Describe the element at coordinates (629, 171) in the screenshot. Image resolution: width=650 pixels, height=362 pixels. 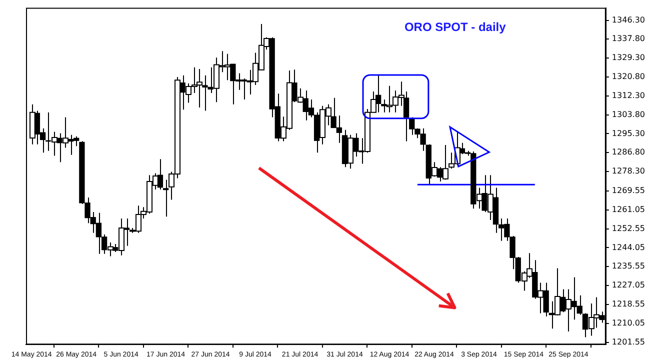
I see `y-tick-label: 1278.30` at that location.